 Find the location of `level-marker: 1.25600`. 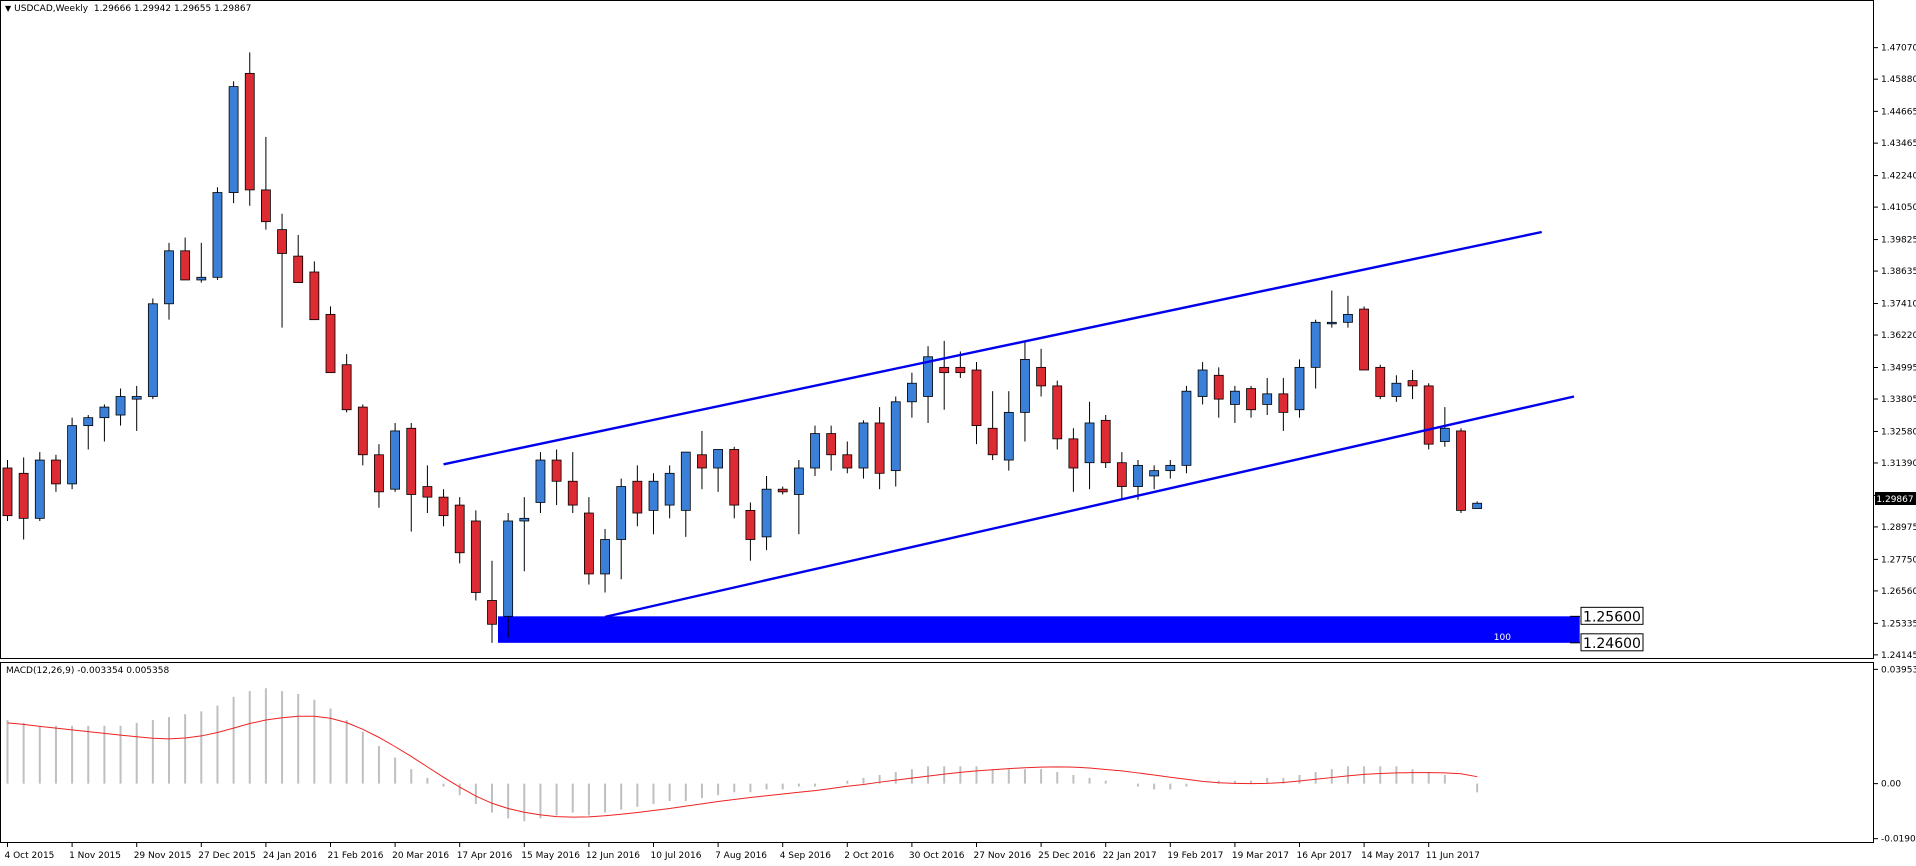

level-marker: 1.25600 is located at coordinates (1607, 615).